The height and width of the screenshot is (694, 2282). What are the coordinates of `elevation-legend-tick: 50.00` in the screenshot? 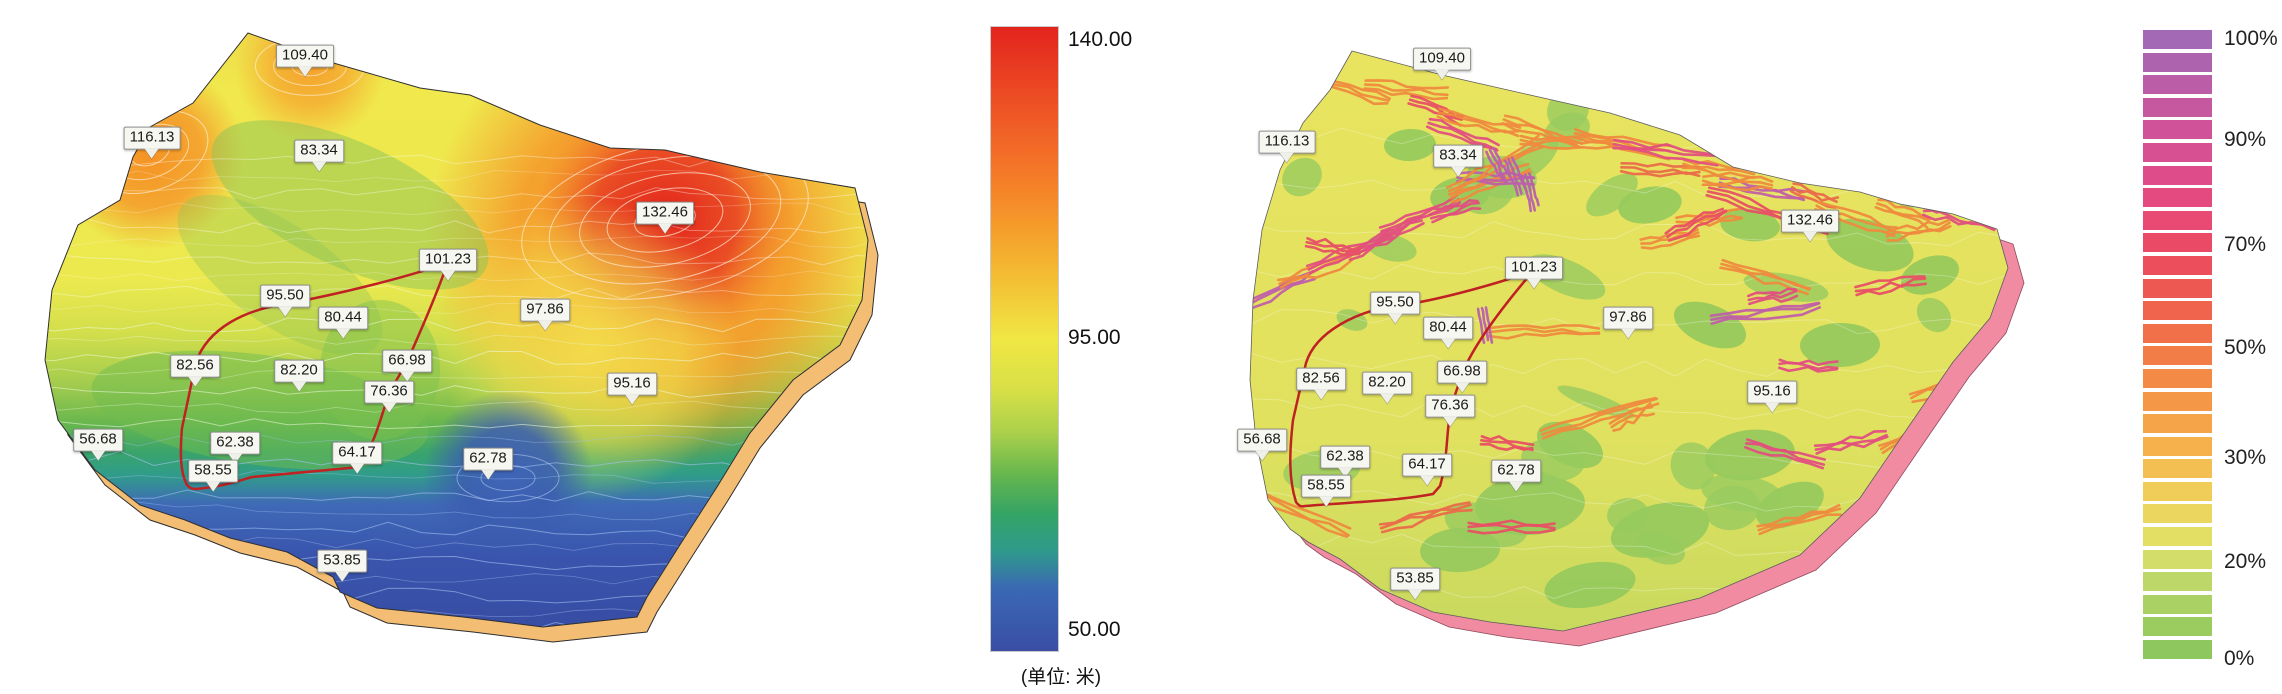 It's located at (1094, 629).